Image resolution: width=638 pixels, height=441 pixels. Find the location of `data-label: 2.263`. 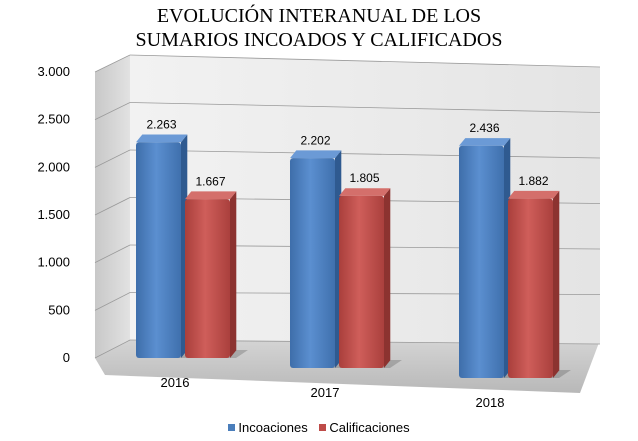

data-label: 2.263 is located at coordinates (161, 125).